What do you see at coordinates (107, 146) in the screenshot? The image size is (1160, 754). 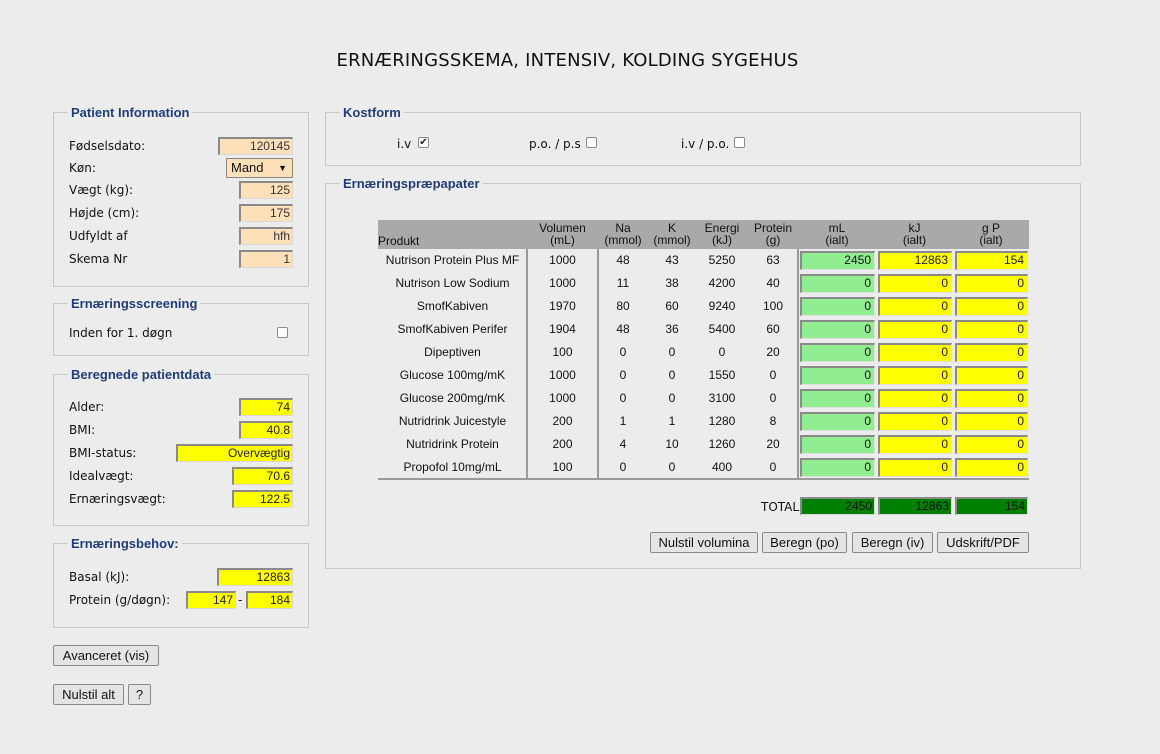 I see `birthdate-label: Fødselsdato:` at bounding box center [107, 146].